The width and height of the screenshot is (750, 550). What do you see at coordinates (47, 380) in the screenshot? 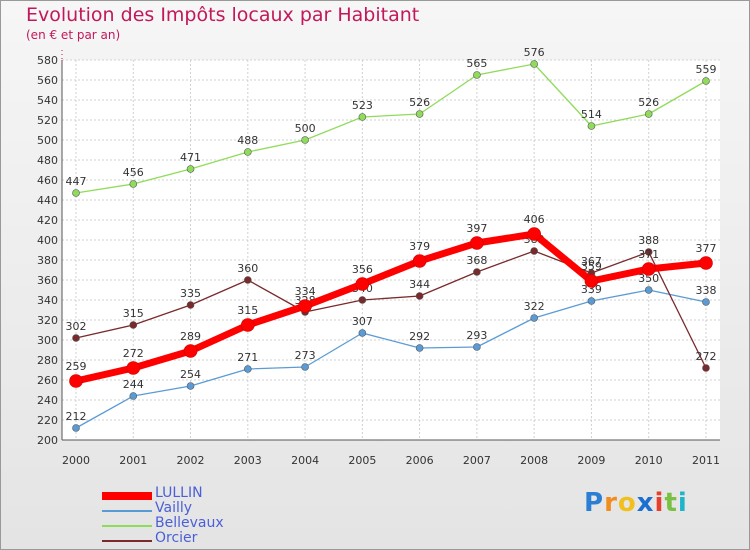
I see `y-tick-label: 260` at bounding box center [47, 380].